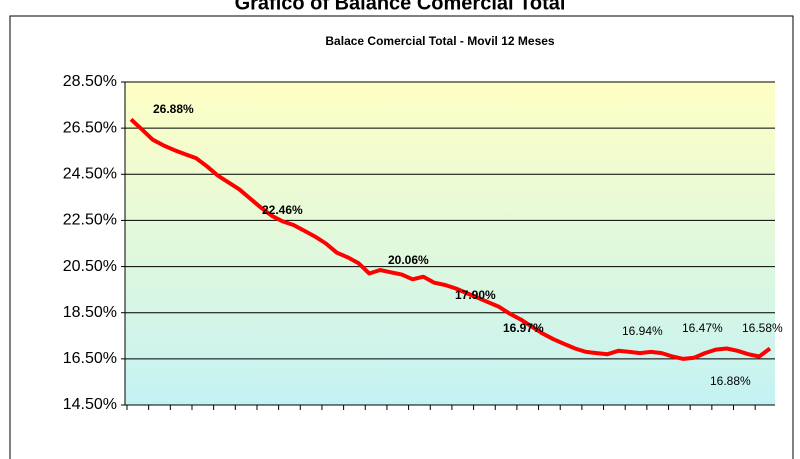 The height and width of the screenshot is (459, 800). Describe the element at coordinates (642, 331) in the screenshot. I see `annotation: 16.94%` at that location.